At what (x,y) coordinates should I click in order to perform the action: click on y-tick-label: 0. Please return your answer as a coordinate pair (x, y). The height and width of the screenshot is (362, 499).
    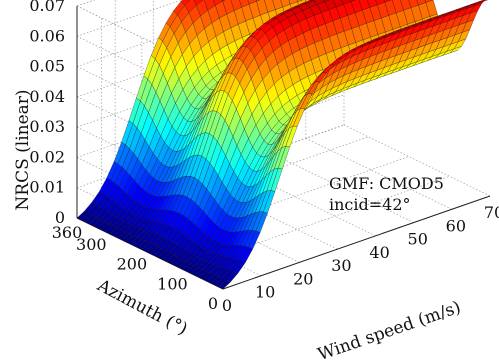
    Looking at the image, I should click on (213, 303).